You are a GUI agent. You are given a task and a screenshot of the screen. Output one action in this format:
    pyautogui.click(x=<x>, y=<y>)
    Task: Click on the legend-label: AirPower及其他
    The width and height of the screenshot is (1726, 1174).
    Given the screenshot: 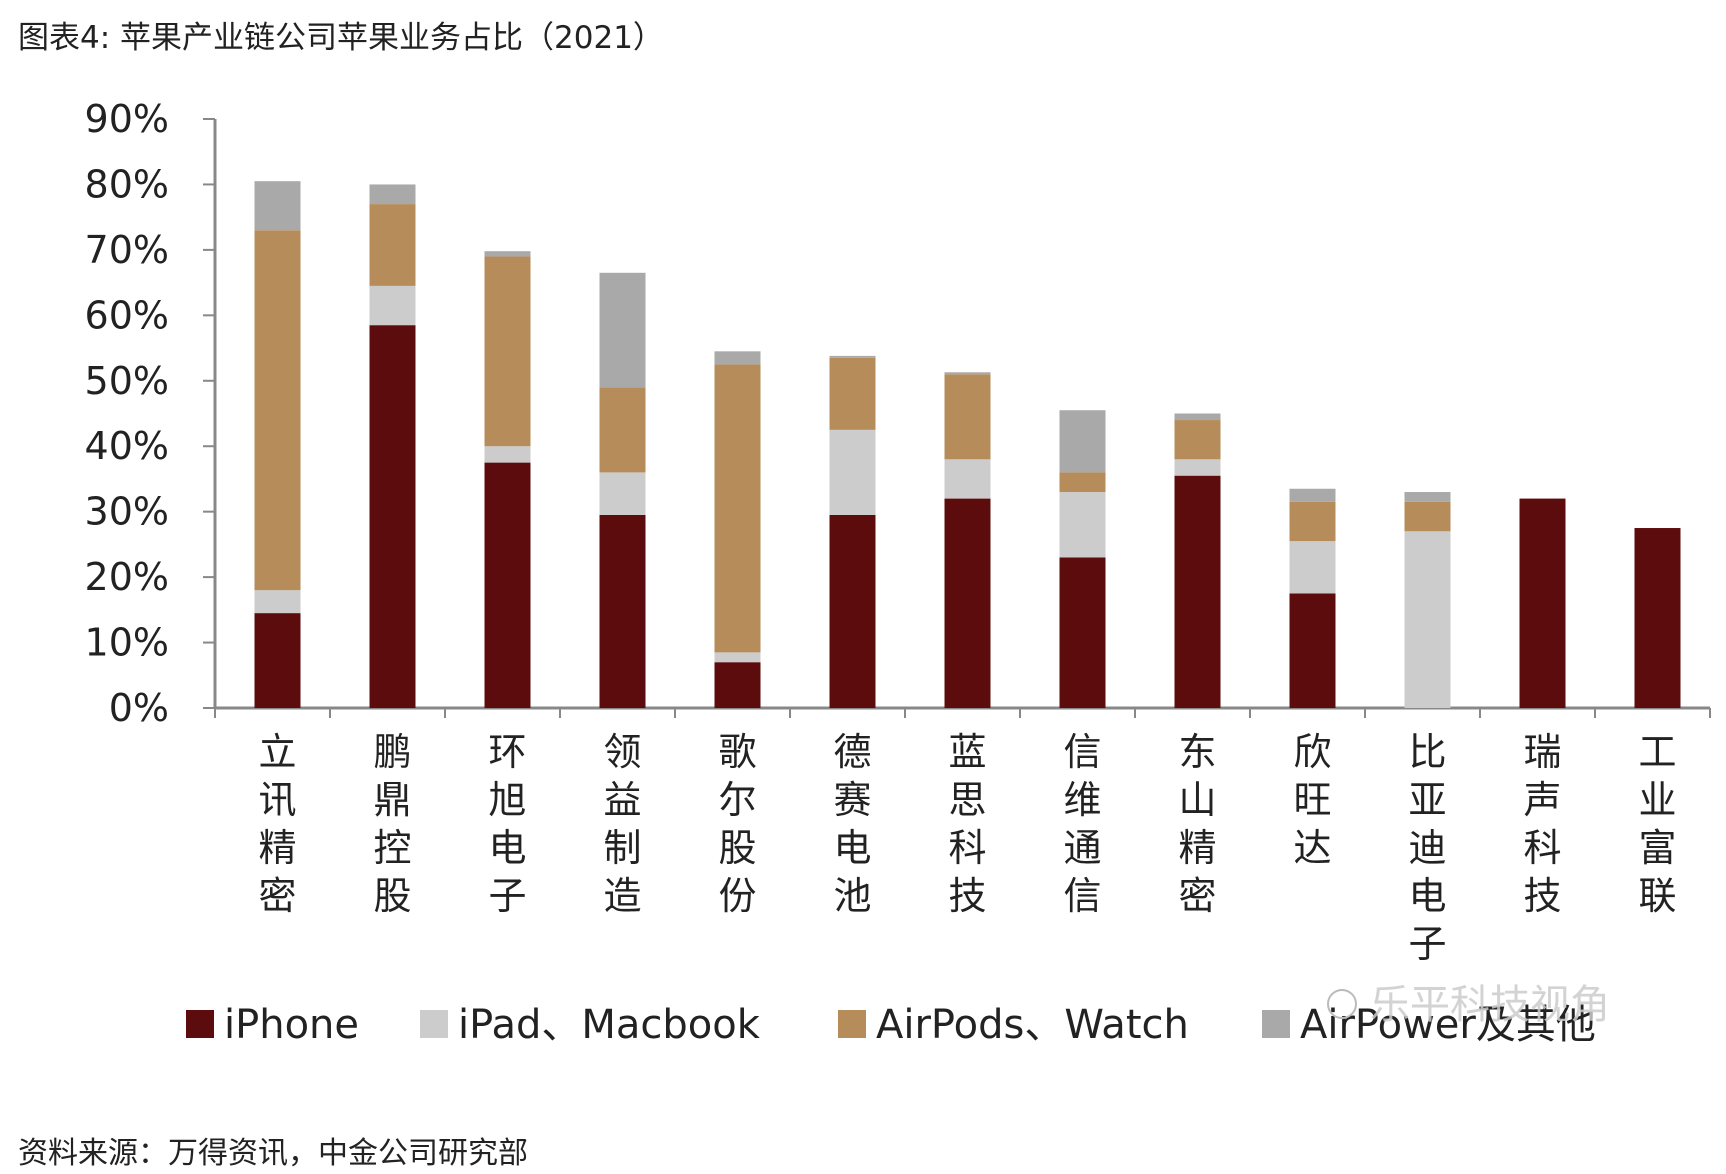 What is the action you would take?
    pyautogui.click(x=1448, y=1025)
    